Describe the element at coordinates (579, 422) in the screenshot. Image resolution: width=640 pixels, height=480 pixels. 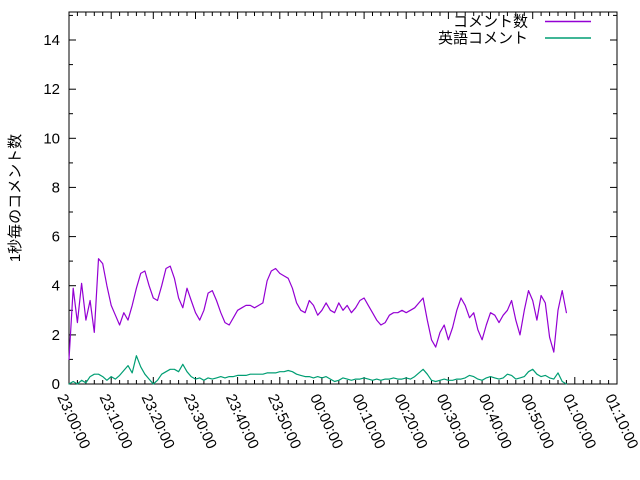
I see `x-tick-label: 01:00:00` at that location.